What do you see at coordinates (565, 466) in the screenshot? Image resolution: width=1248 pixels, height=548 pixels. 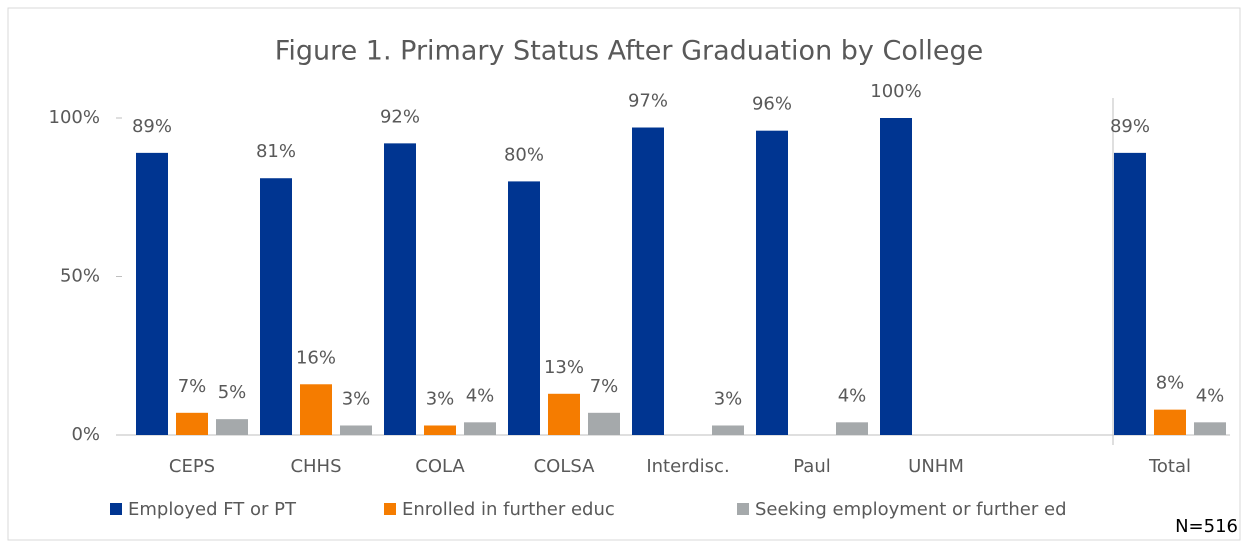 I see `x-tick-label: COLSA` at bounding box center [565, 466].